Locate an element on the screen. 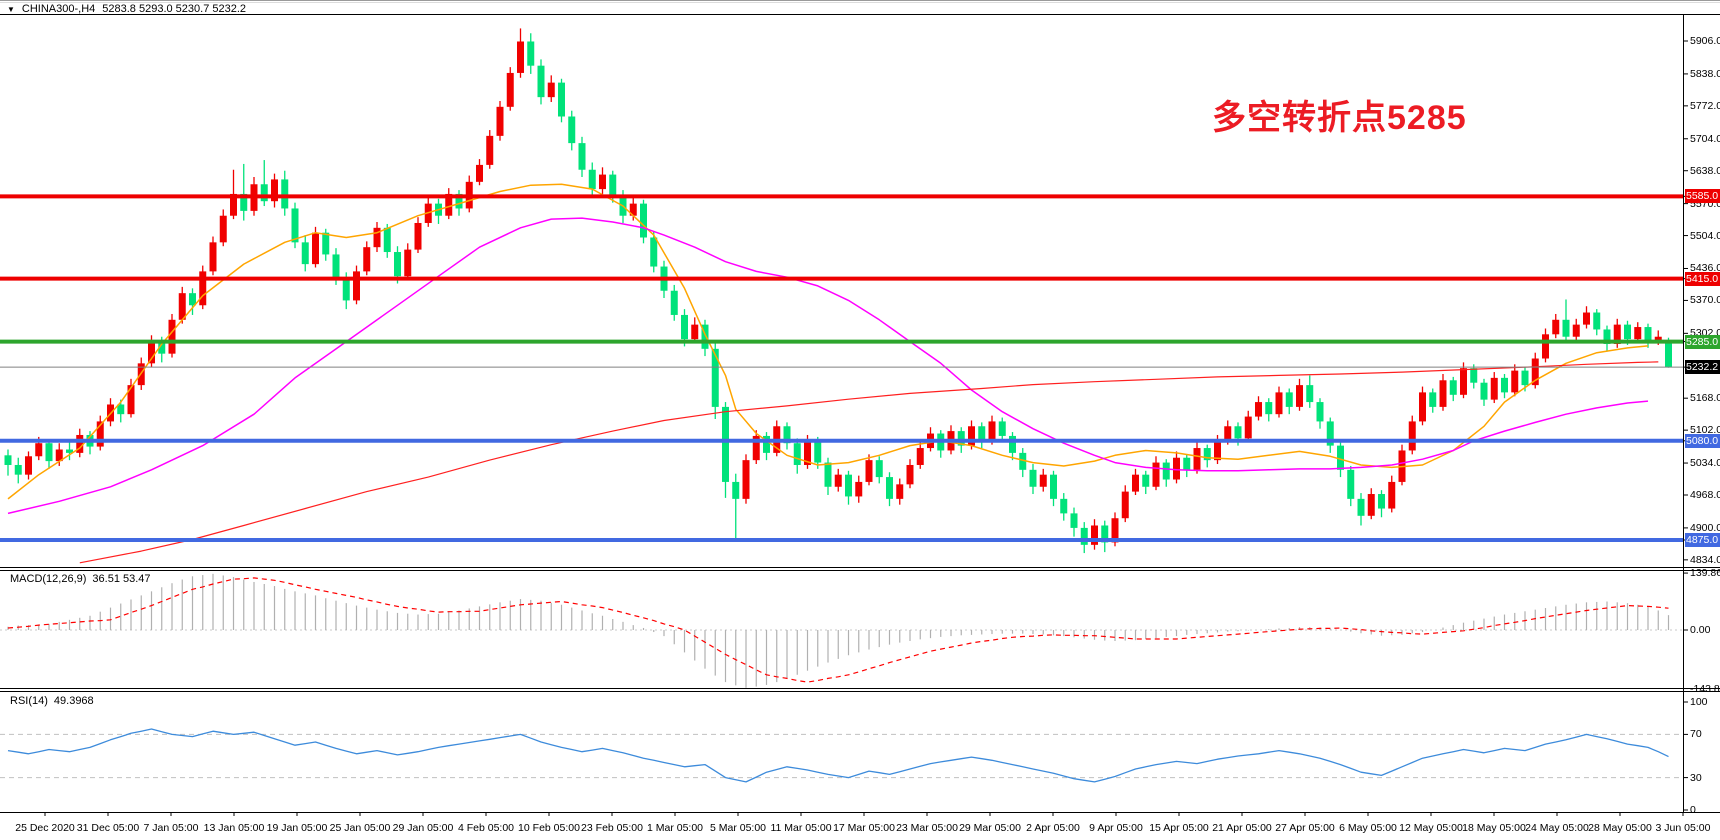  price-tick-5638.0: 5638.0 is located at coordinates (1705, 170).